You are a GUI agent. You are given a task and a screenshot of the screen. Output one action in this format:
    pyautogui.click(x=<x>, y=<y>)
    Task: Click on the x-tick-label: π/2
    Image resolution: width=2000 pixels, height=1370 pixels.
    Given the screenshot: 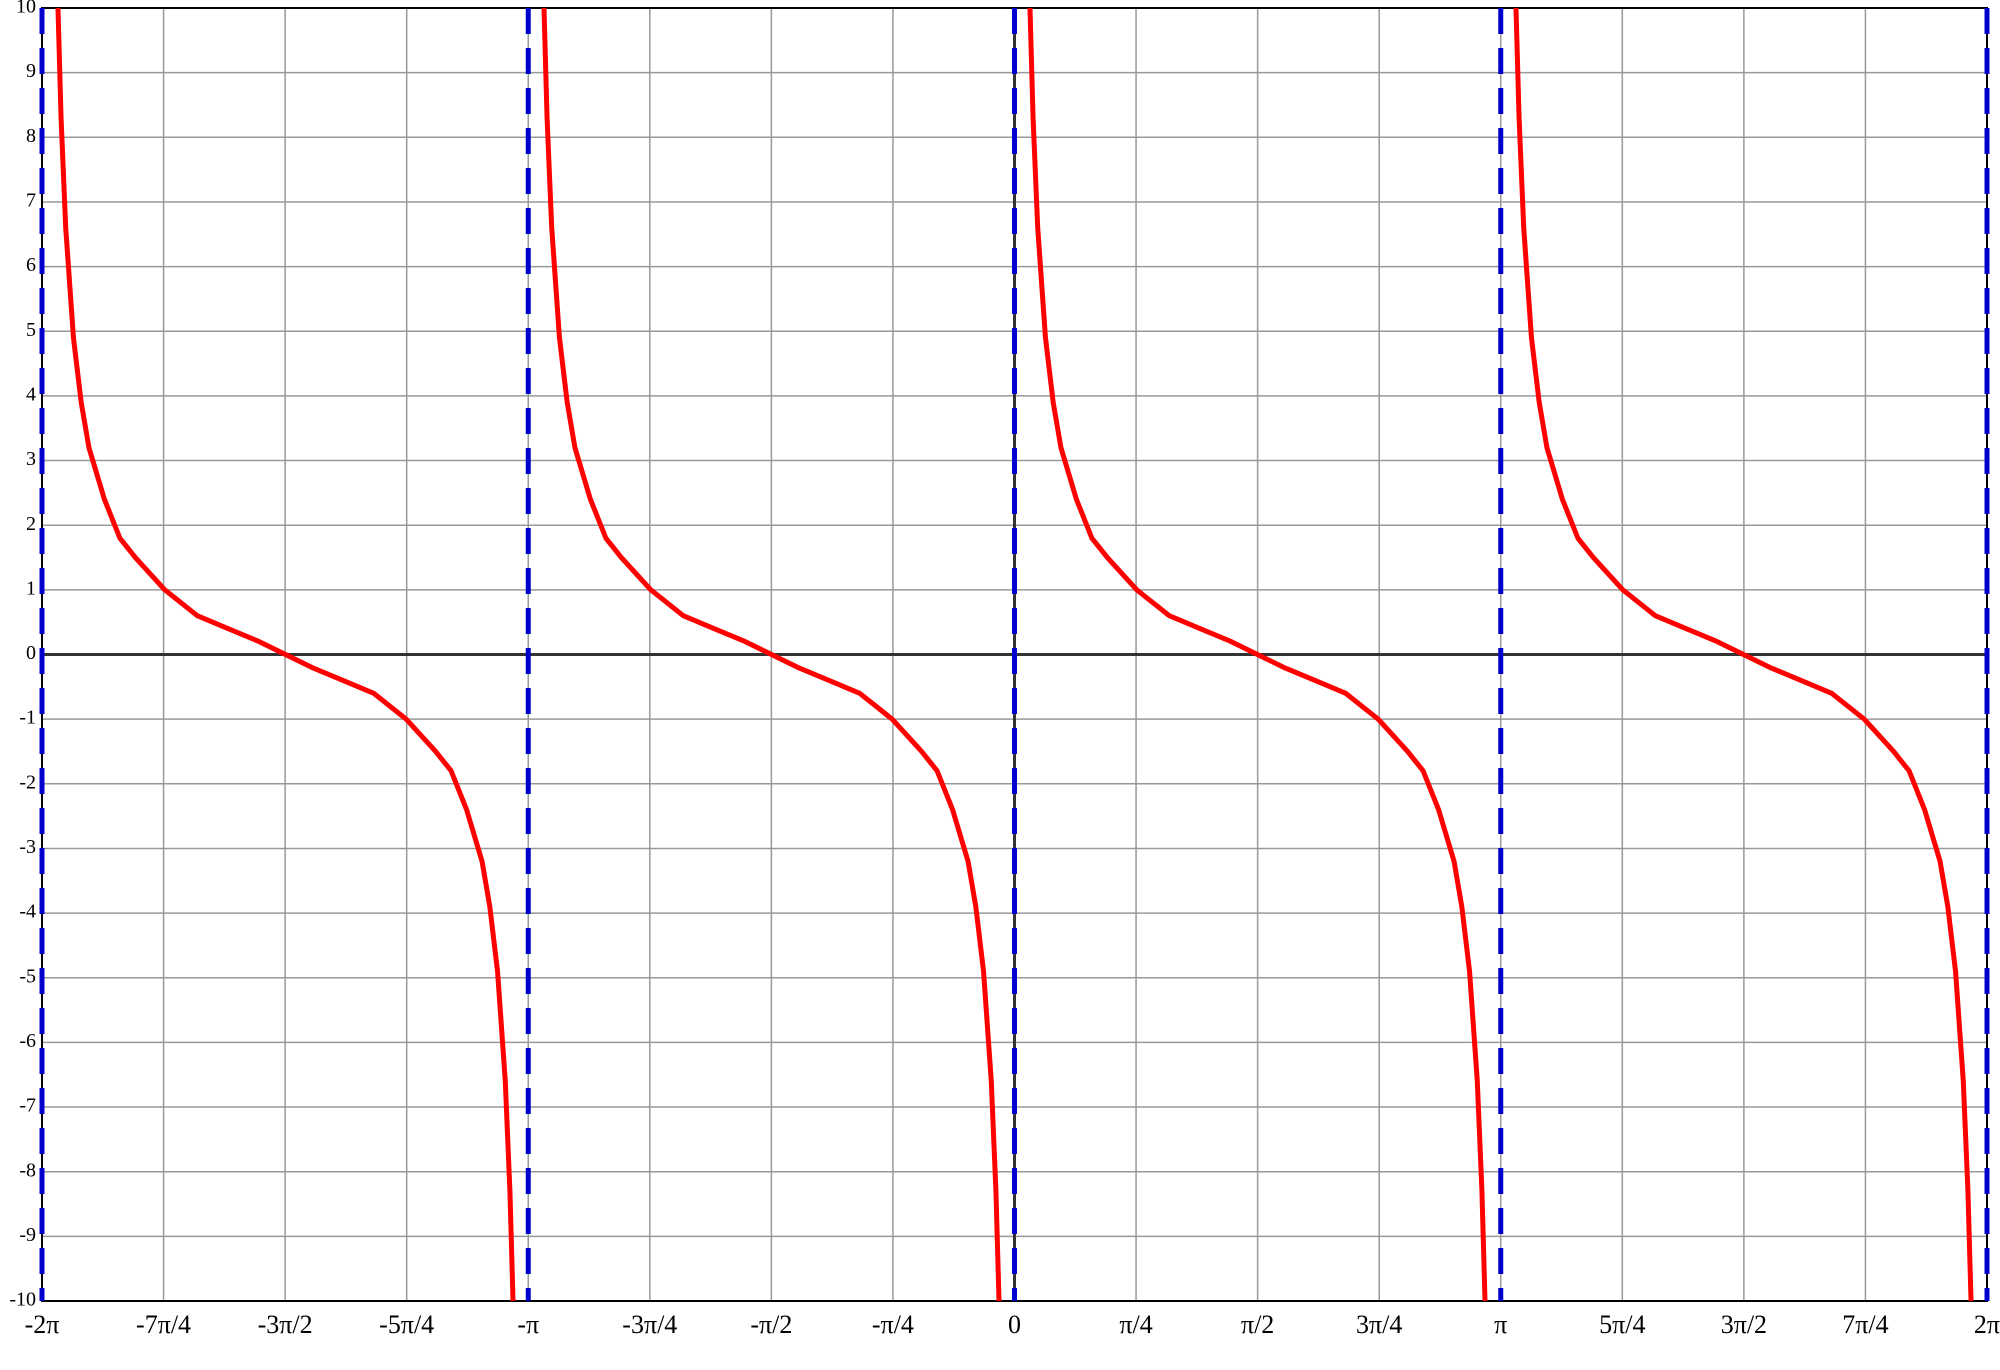 What is the action you would take?
    pyautogui.click(x=1257, y=1324)
    